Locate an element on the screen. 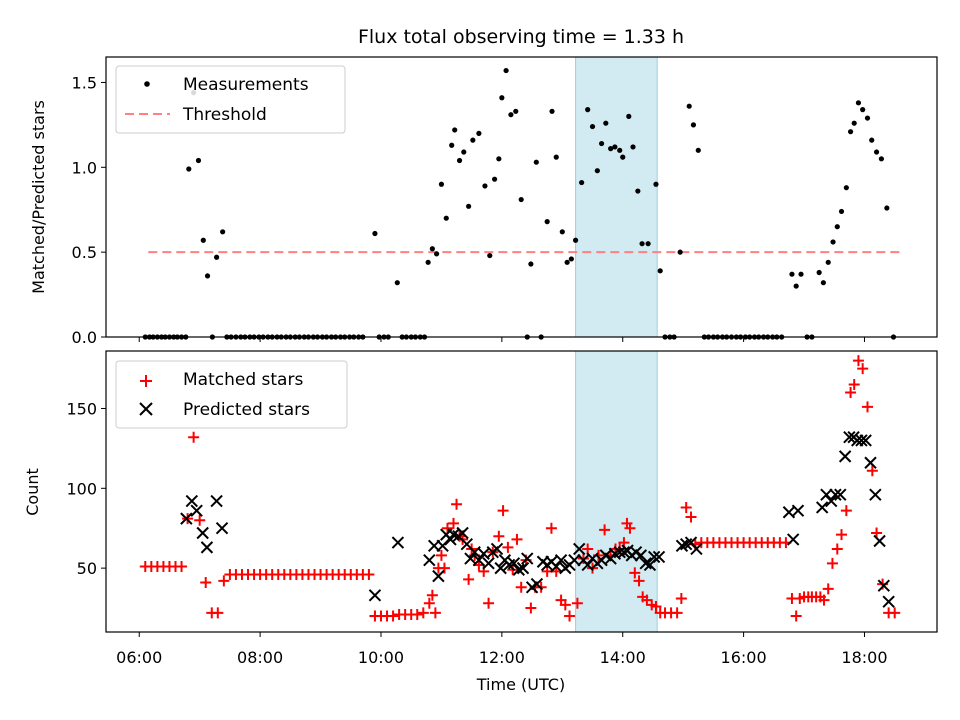 This screenshot has width=960, height=720. x-tick-label: 12:00 is located at coordinates (502, 657).